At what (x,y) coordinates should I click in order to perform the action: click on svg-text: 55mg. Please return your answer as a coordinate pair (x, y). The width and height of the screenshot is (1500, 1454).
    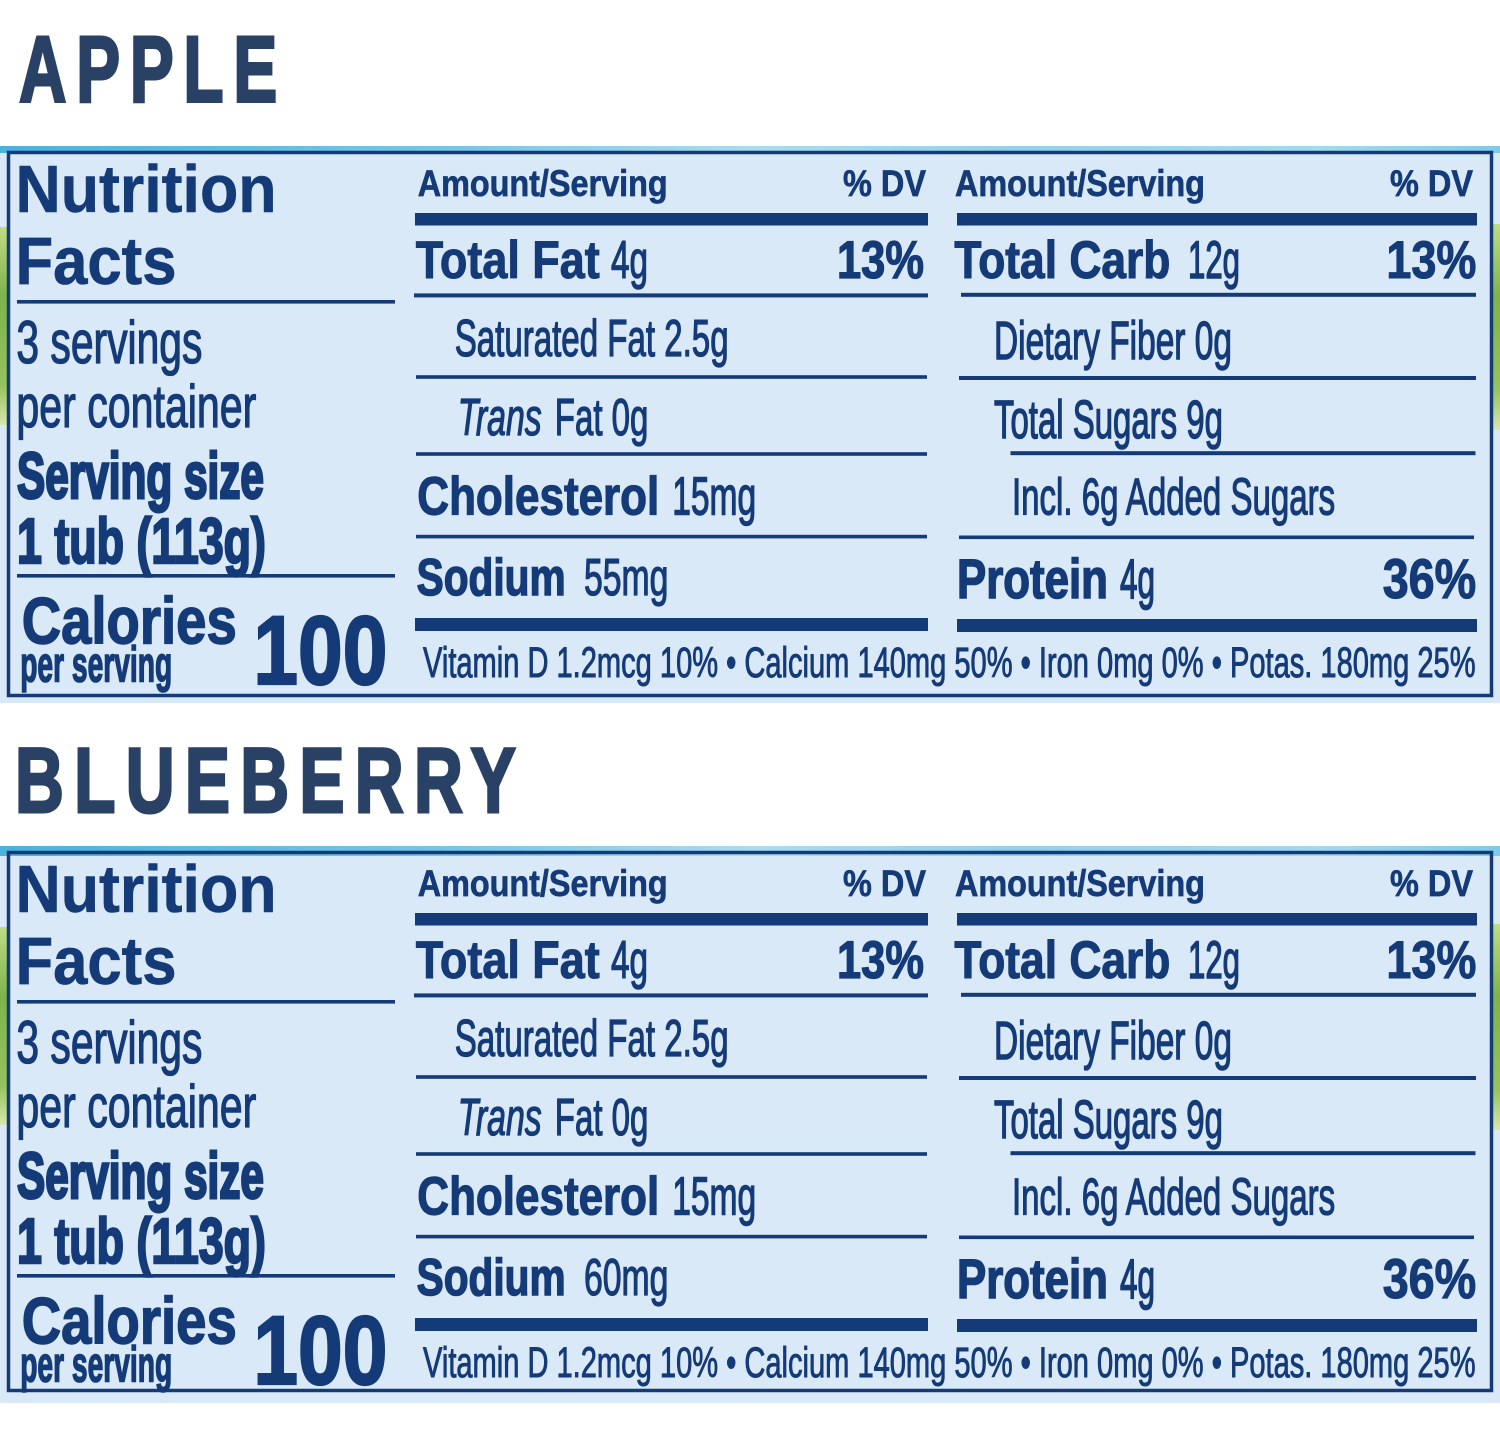
    Looking at the image, I should click on (626, 578).